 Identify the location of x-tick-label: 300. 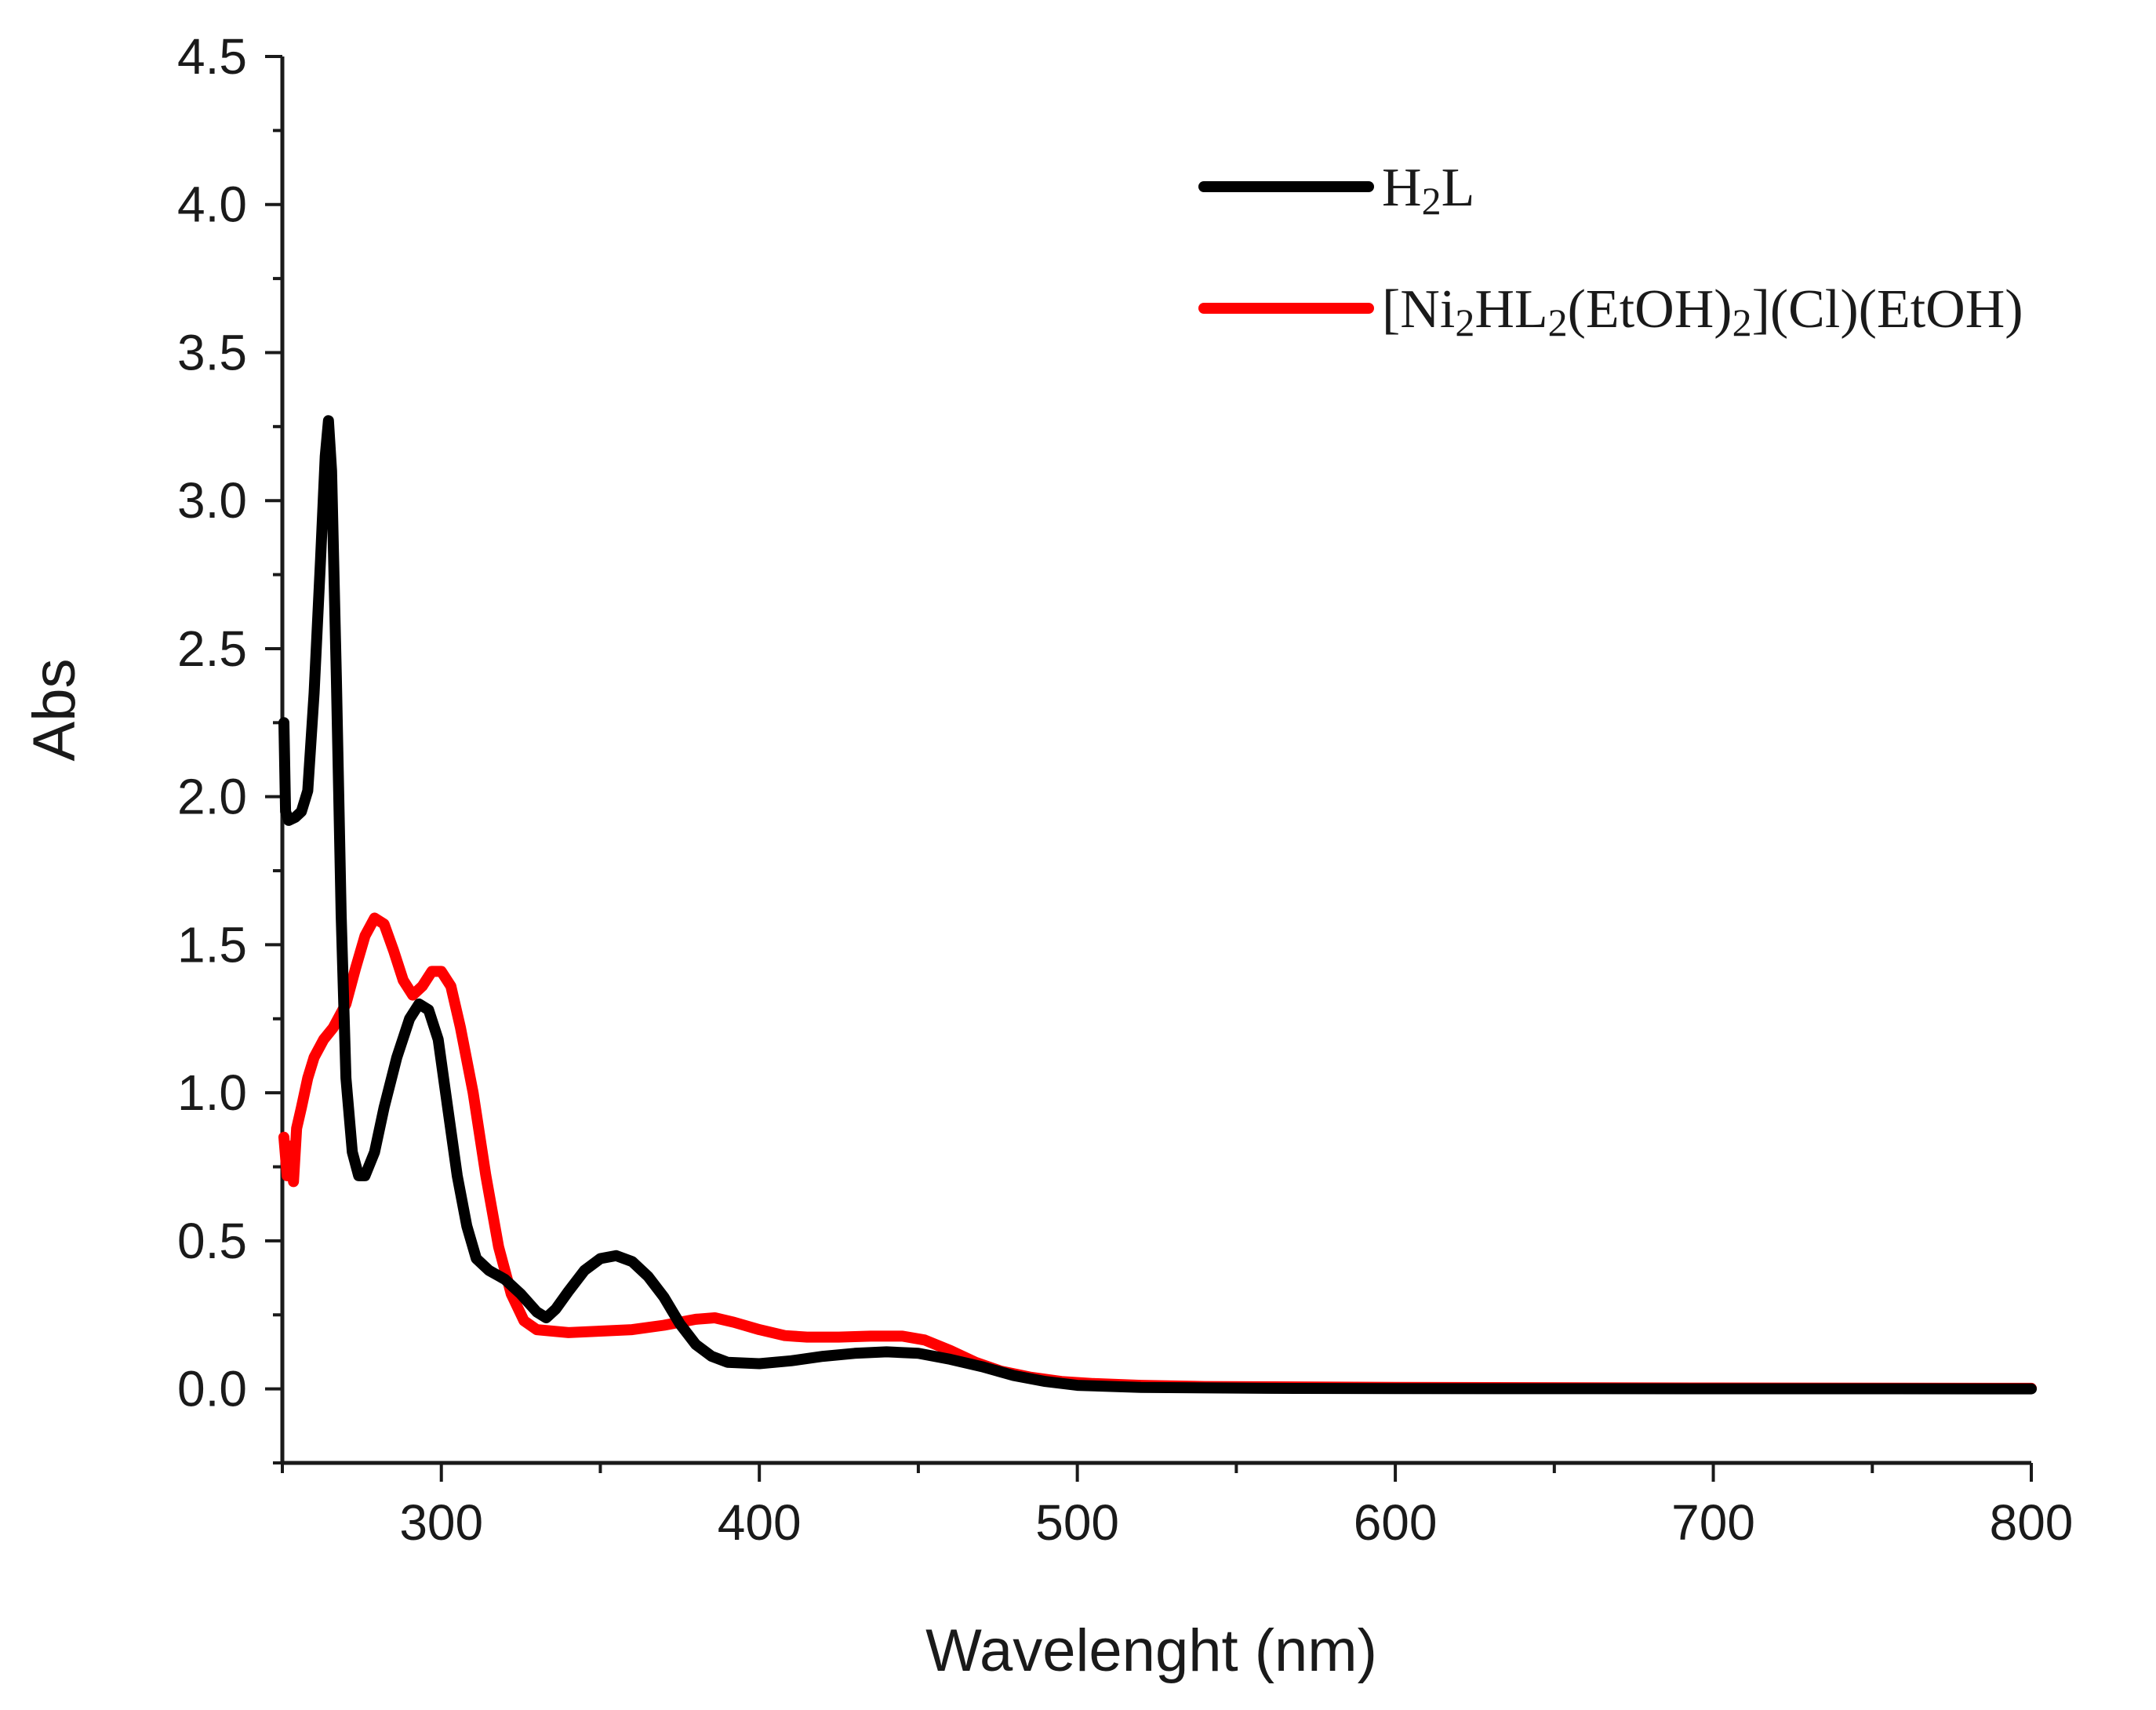
(441, 1522).